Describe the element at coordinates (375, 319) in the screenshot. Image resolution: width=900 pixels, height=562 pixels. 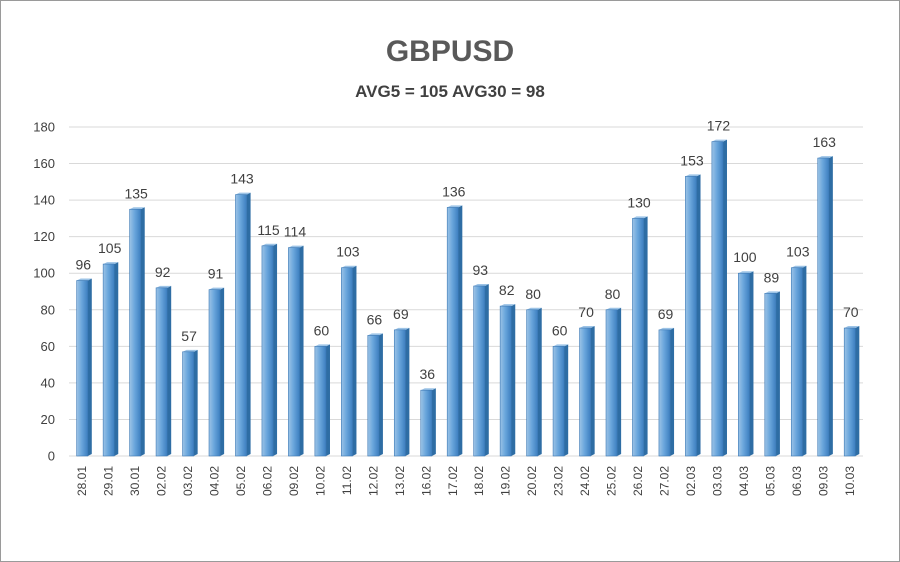
I see `data-label: 66` at that location.